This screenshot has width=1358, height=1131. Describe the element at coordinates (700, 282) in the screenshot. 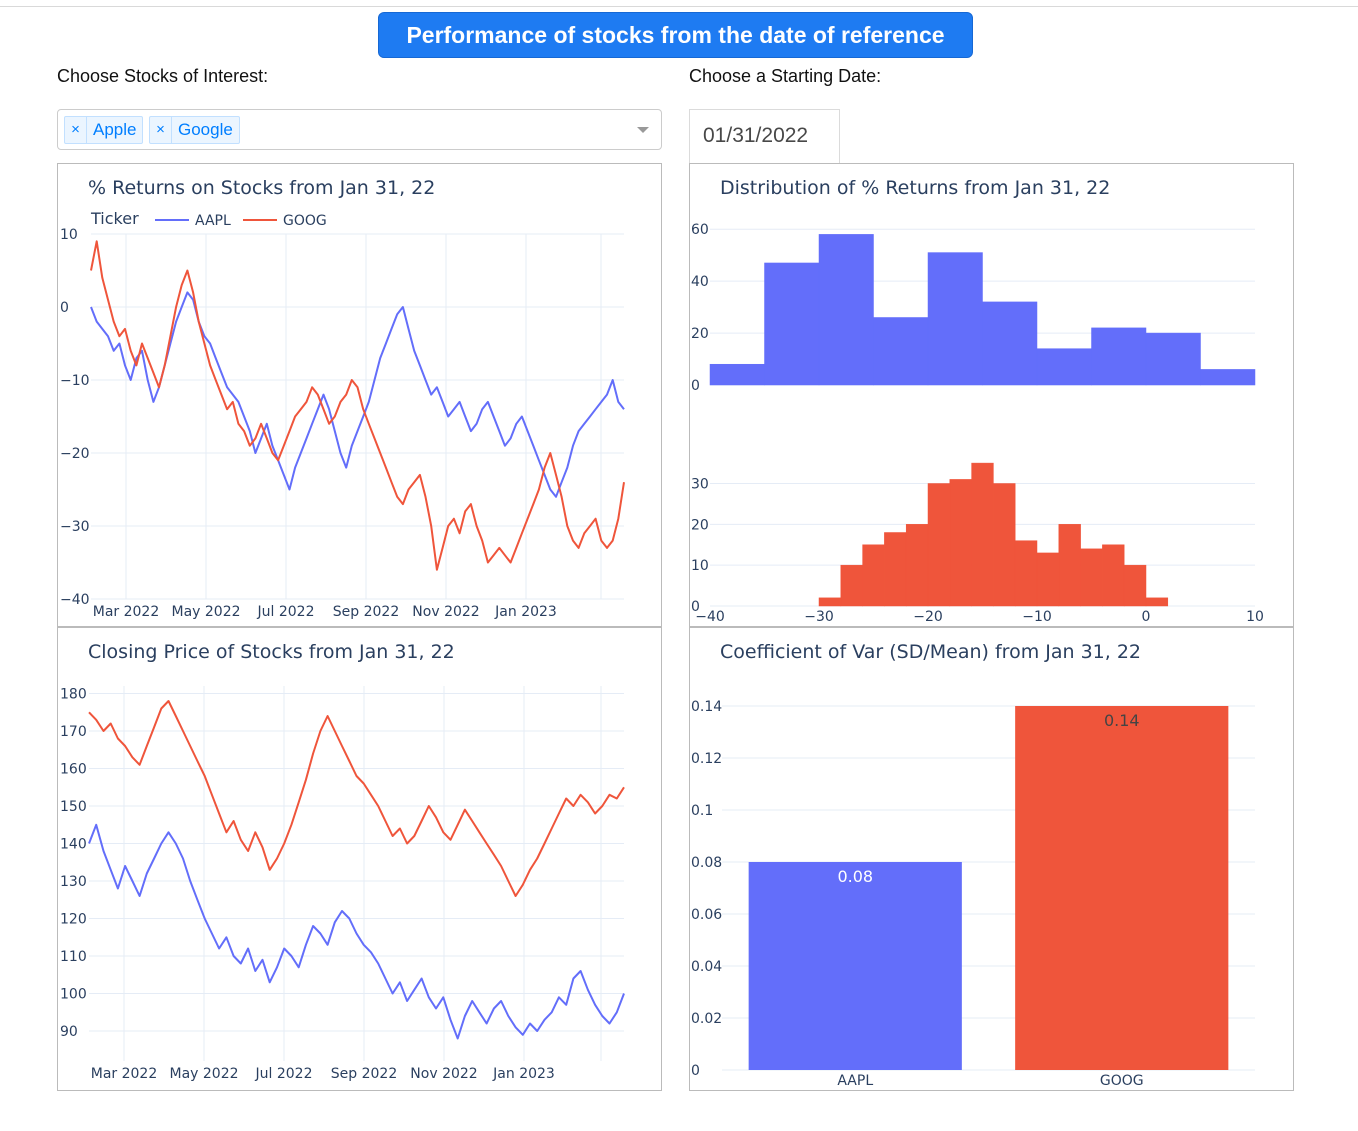

I see `y-tick-label: 40` at that location.